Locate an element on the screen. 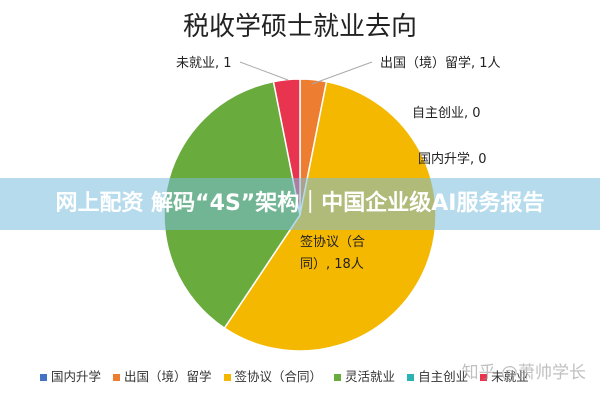 This screenshot has width=600, height=400. legend-item: 灵活就业 is located at coordinates (364, 375).